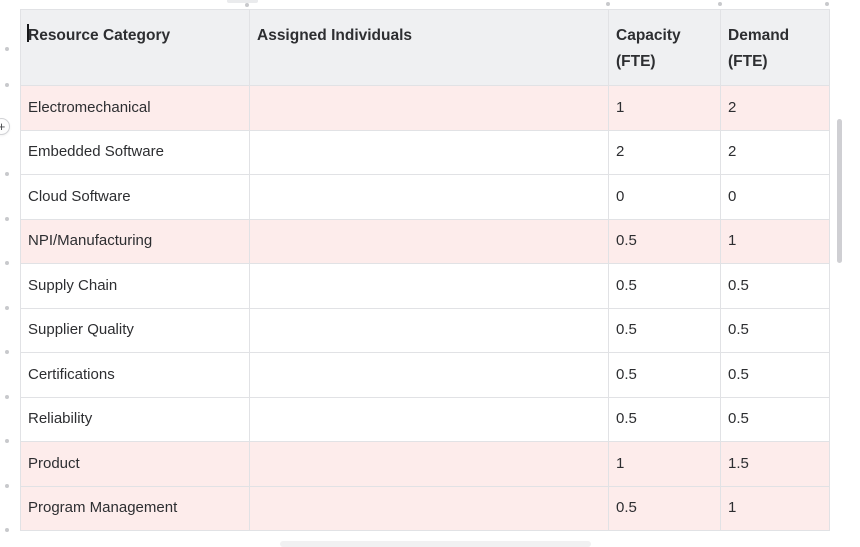 This screenshot has width=860, height=547. What do you see at coordinates (775, 197) in the screenshot?
I see `cell-demand: 0` at bounding box center [775, 197].